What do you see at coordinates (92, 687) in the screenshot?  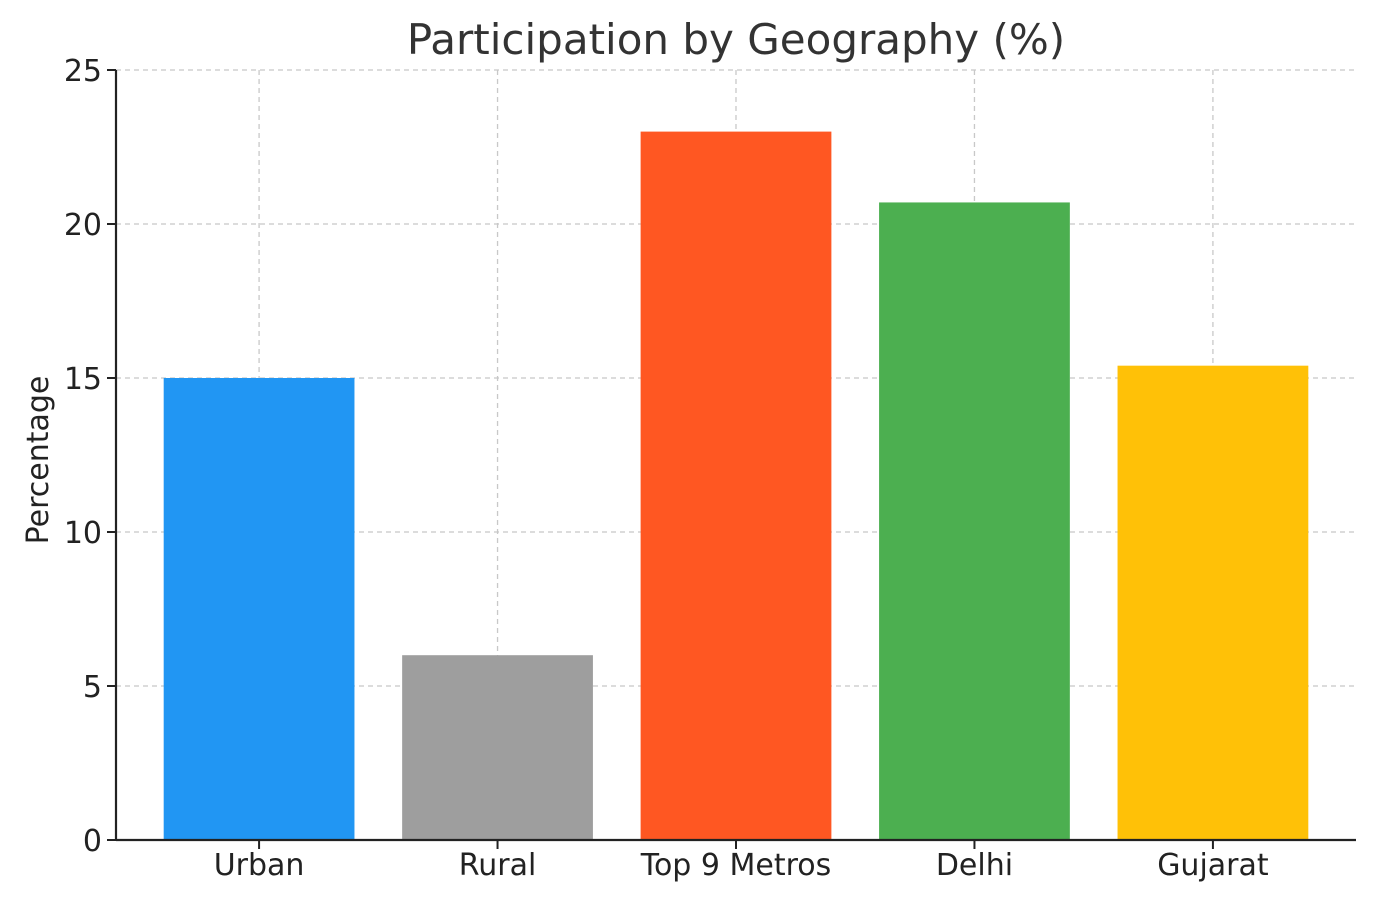 I see `y-tick-label: 5` at bounding box center [92, 687].